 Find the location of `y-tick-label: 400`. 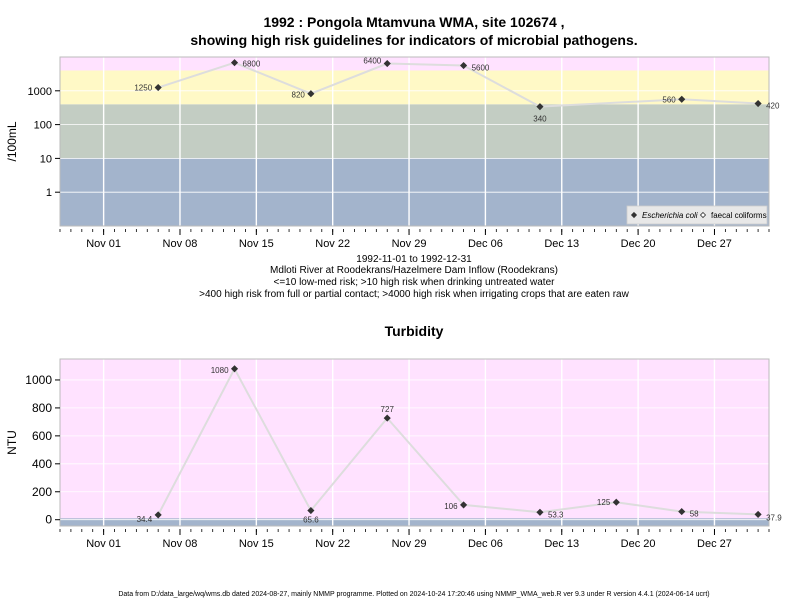

y-tick-label: 400 is located at coordinates (42, 464).